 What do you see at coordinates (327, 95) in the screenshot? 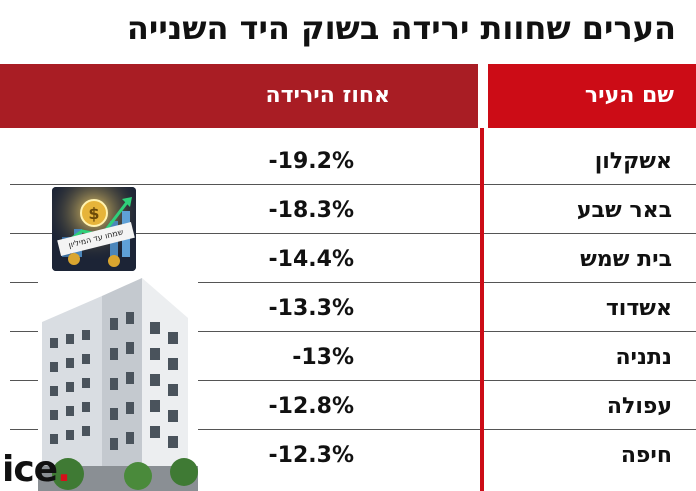
I see `drop-column-header-label: אחוז הירידה` at bounding box center [327, 95].